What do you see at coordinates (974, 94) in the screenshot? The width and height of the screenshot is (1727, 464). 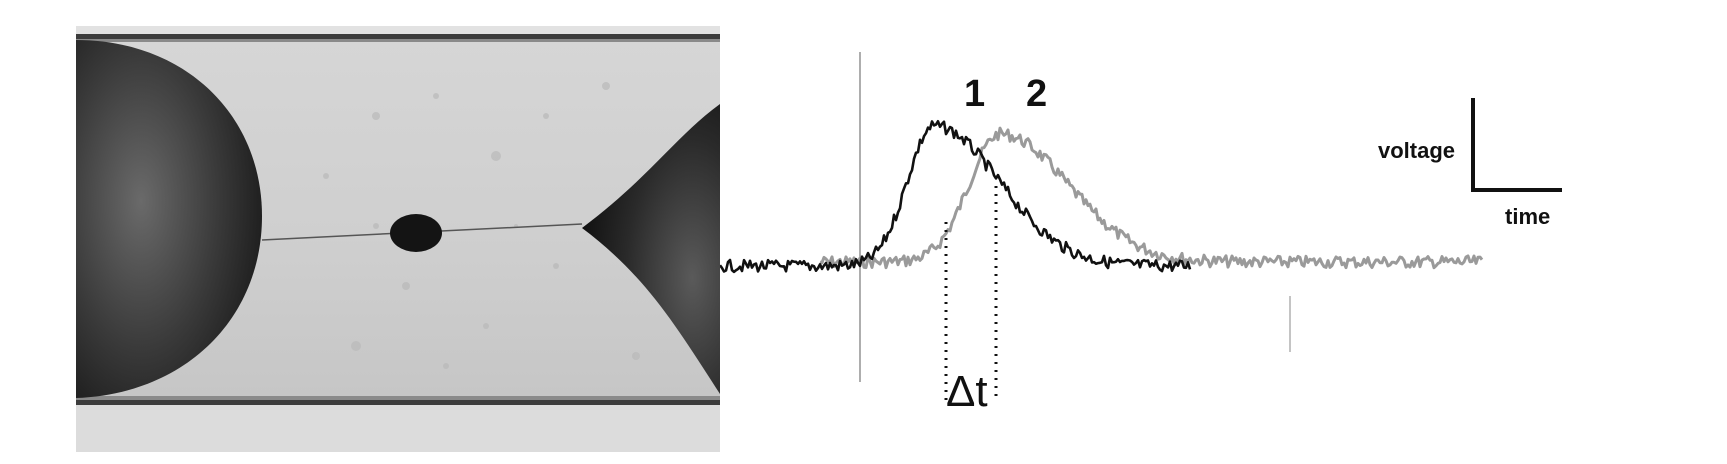 I see `trace-1-label: 1` at bounding box center [974, 94].